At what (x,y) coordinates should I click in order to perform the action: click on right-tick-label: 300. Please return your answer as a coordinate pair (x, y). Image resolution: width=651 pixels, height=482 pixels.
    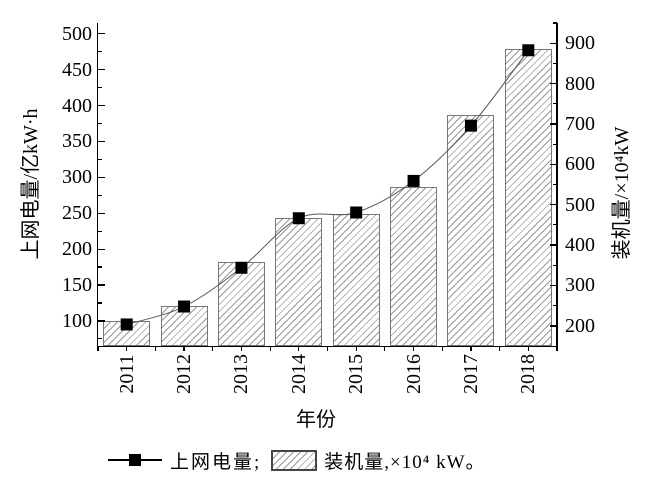
    Looking at the image, I should click on (580, 285).